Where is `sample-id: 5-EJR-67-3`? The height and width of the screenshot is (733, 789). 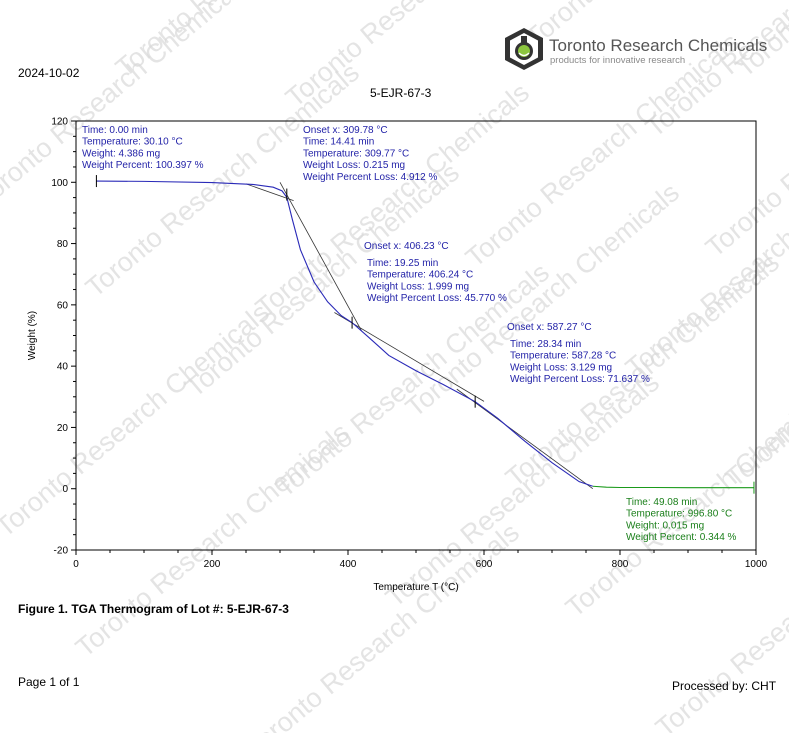
sample-id: 5-EJR-67-3 is located at coordinates (401, 93).